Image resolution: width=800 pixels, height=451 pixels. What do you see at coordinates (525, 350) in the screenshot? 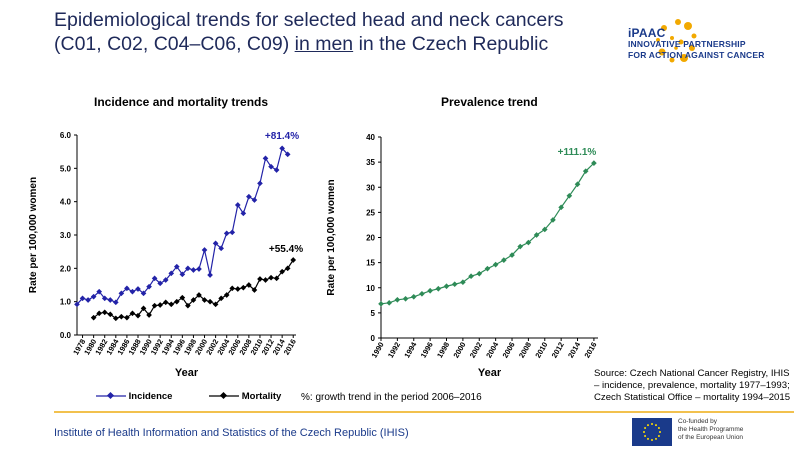
I see `x-tick-label: 2008` at bounding box center [525, 350].